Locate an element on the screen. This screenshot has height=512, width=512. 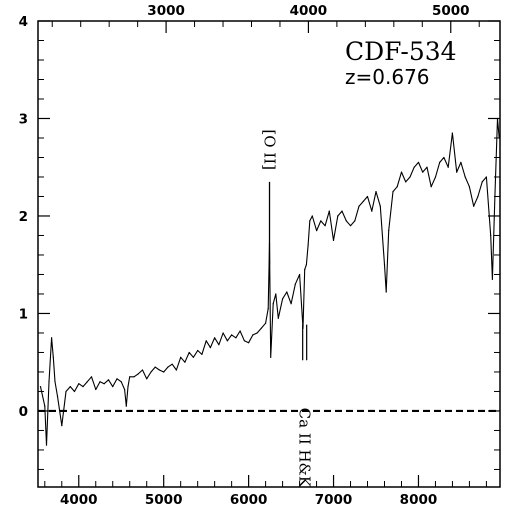
y-tick-label: 4 is located at coordinates (23, 22).